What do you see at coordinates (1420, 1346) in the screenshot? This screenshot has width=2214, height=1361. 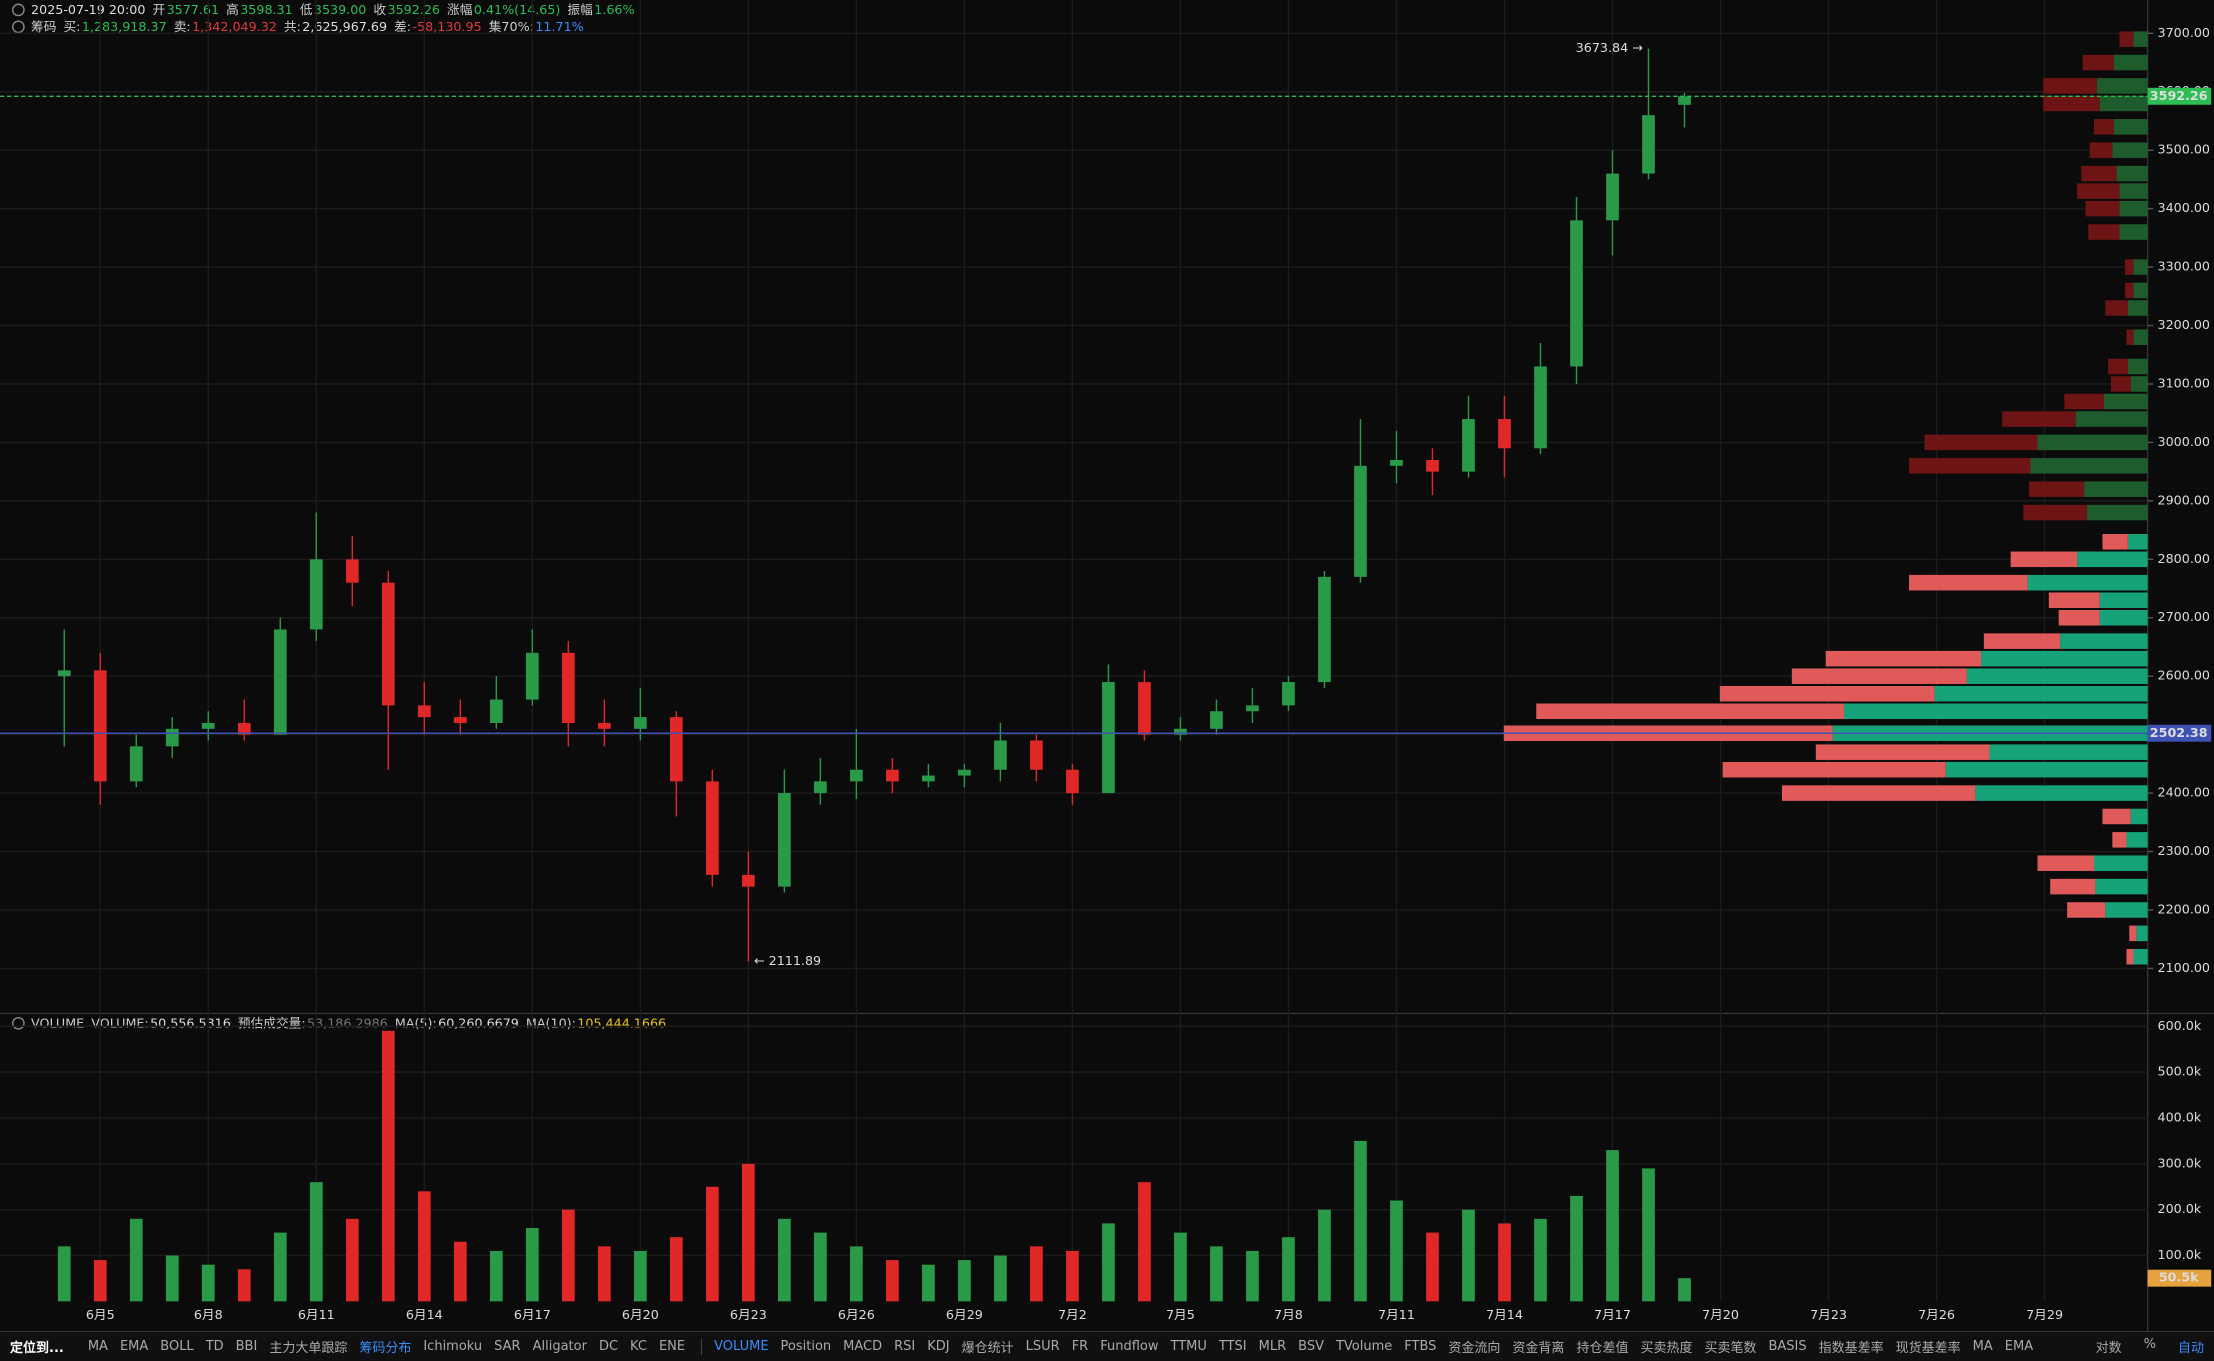 I see `toolbar-item: FTBS` at bounding box center [1420, 1346].